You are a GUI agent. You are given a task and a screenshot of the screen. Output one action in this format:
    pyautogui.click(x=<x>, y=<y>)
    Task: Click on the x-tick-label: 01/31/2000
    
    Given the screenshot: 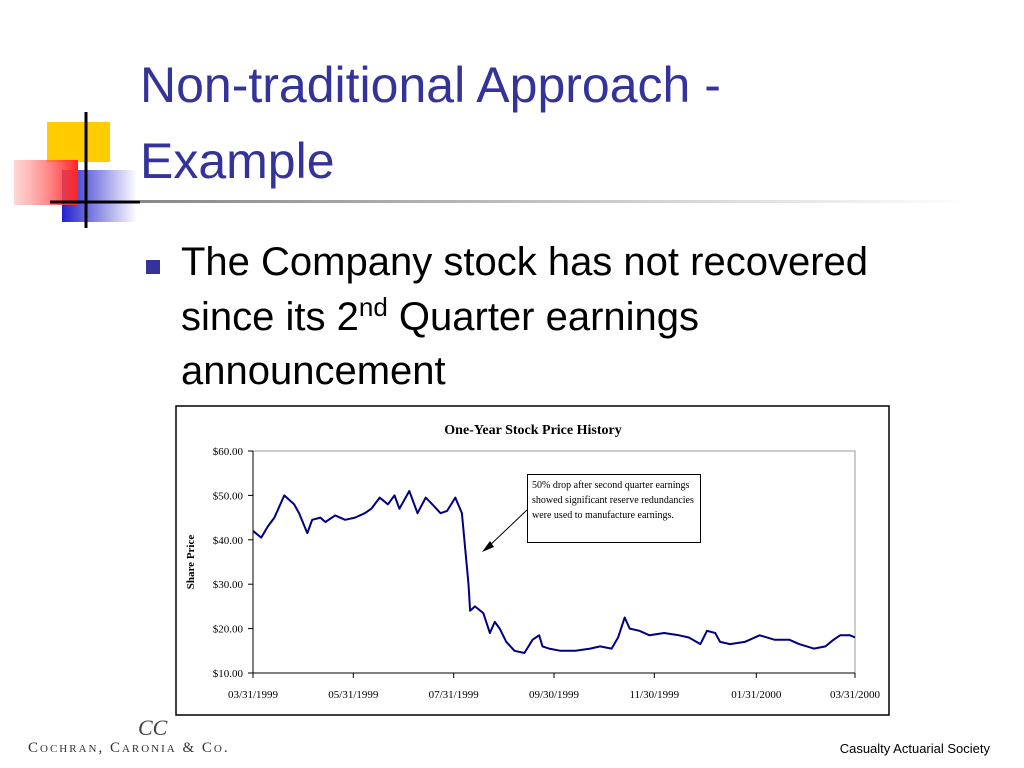 What is the action you would take?
    pyautogui.click(x=756, y=695)
    